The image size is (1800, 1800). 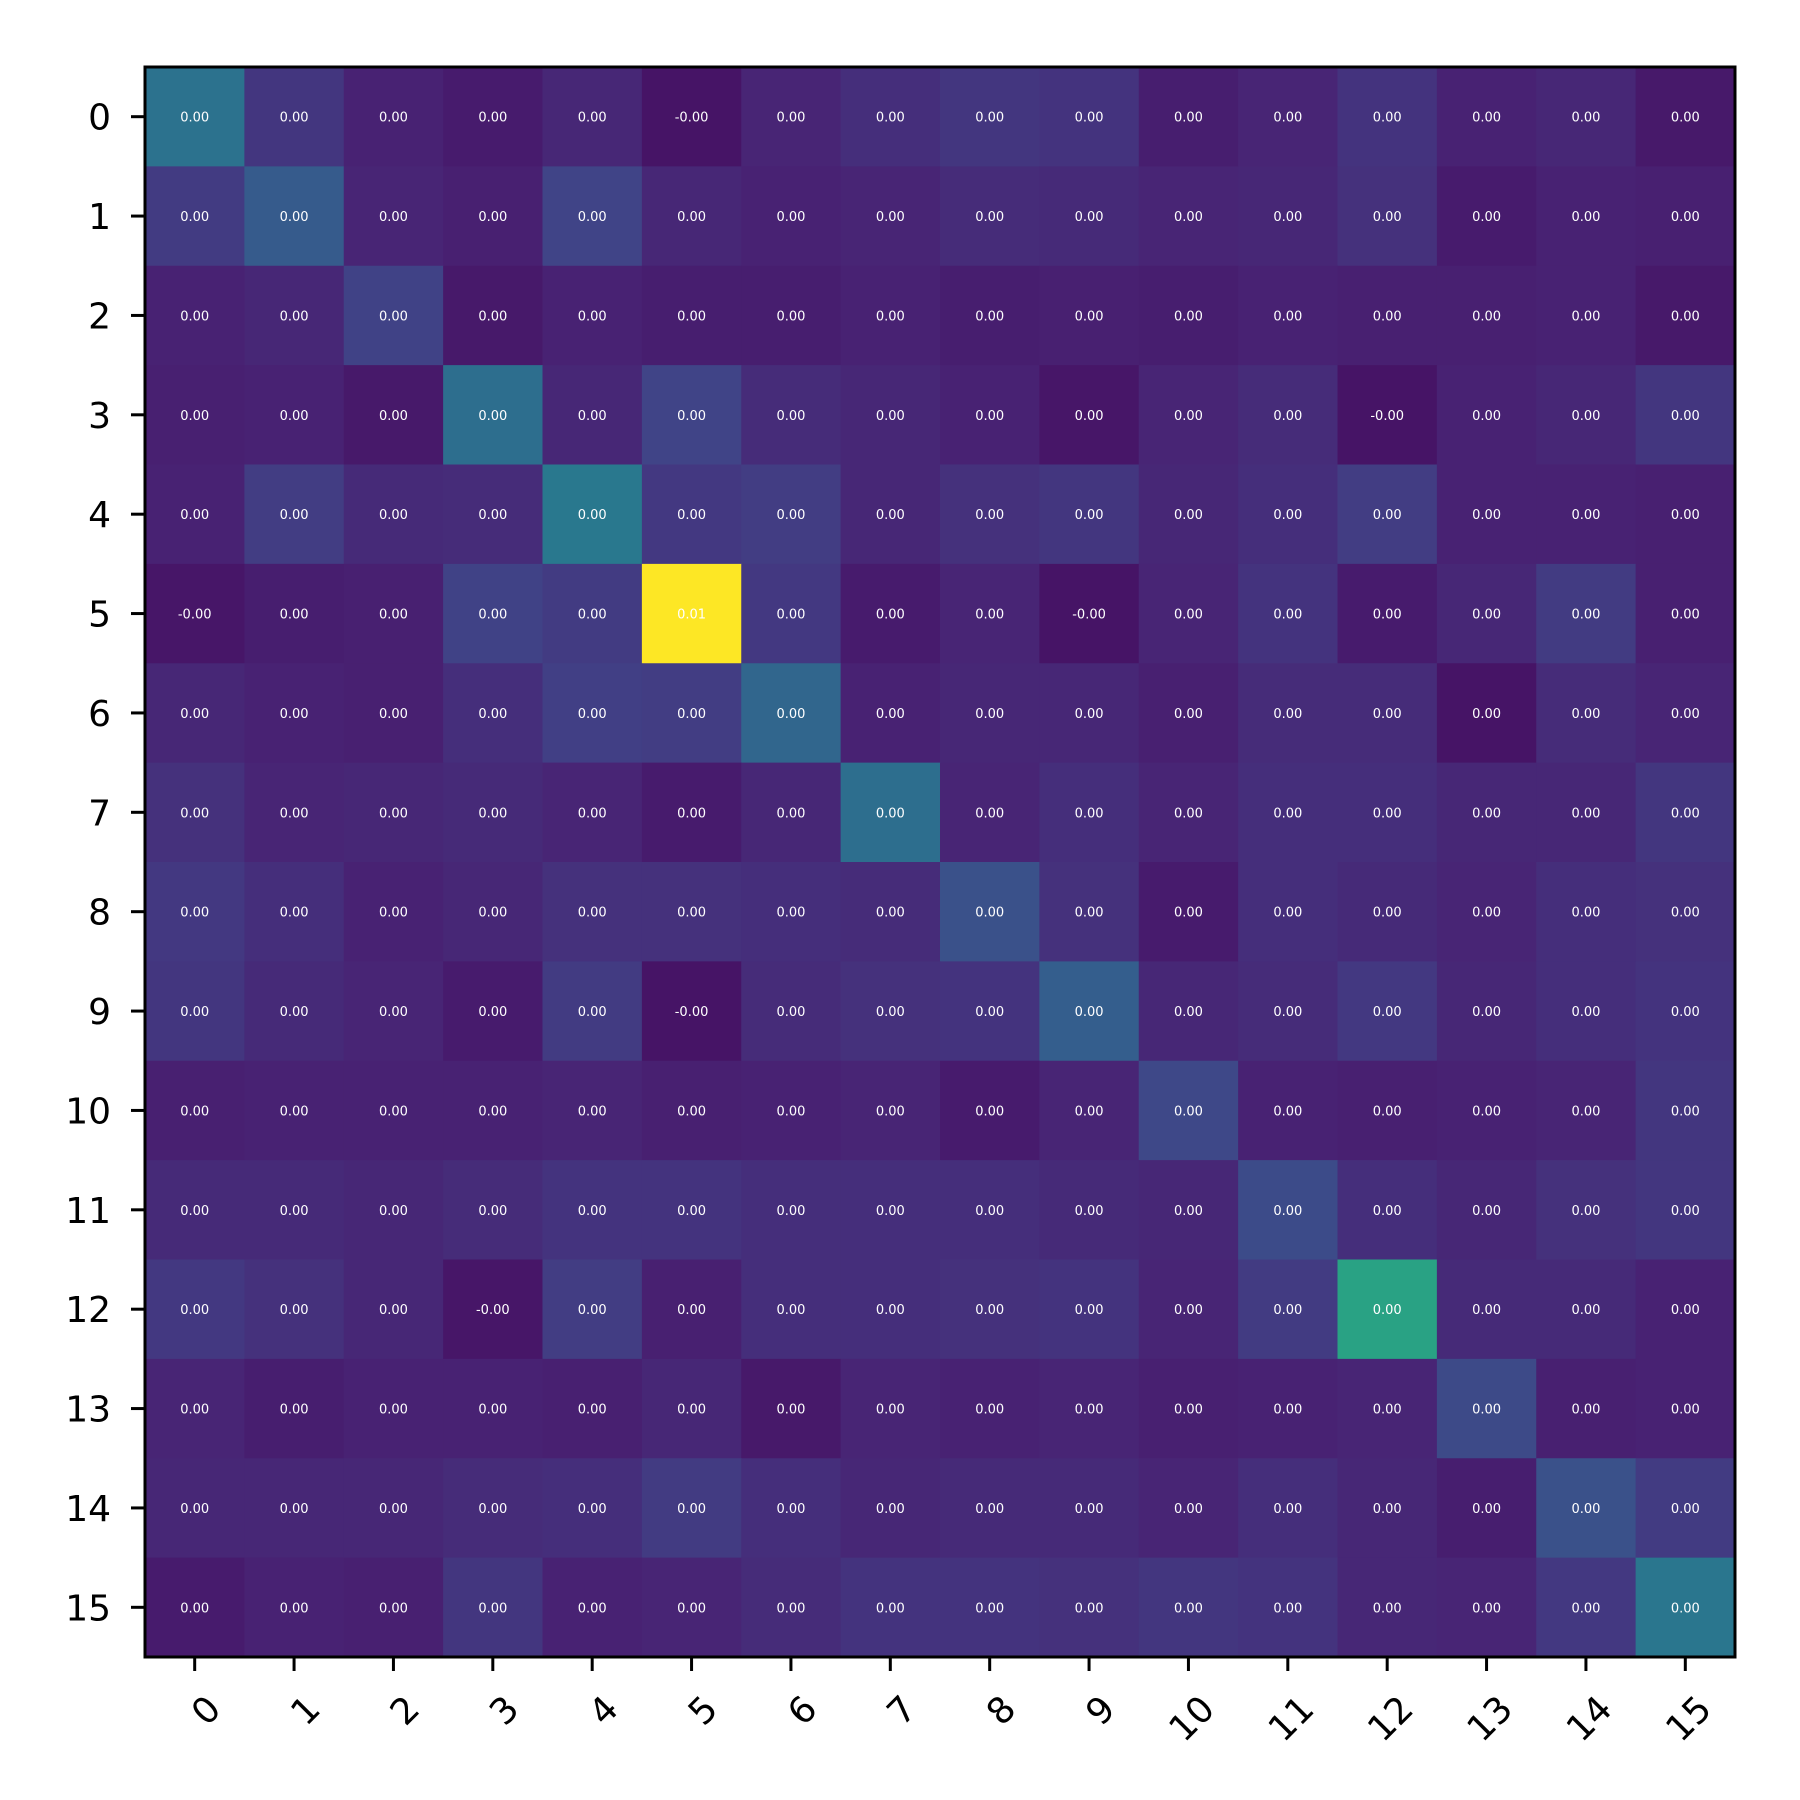 I want to click on heatmap-cell-r6-c7, so click(x=890, y=713).